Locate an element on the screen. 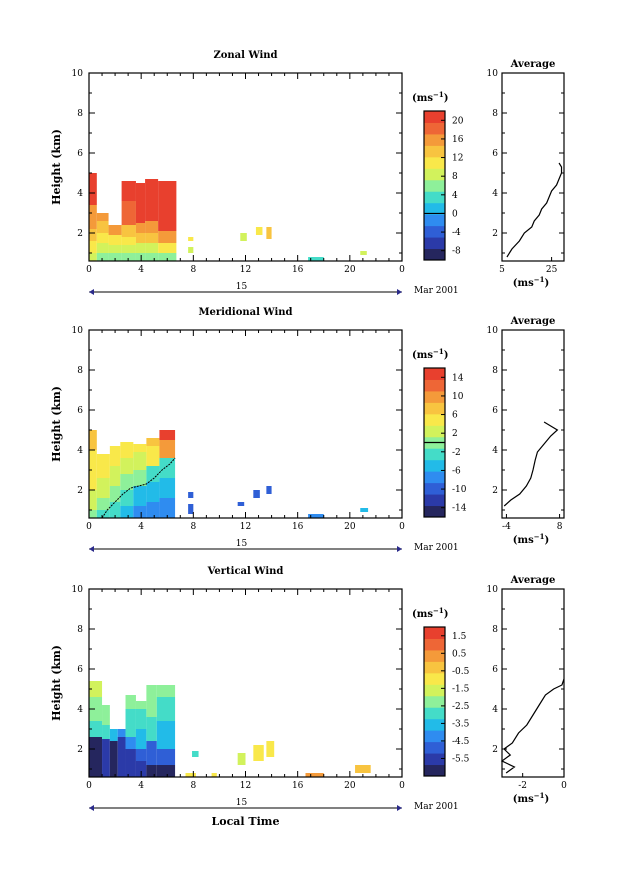 Image resolution: width=617 pixels, height=873 pixels. chart-title: Meridional Wind is located at coordinates (245, 312).